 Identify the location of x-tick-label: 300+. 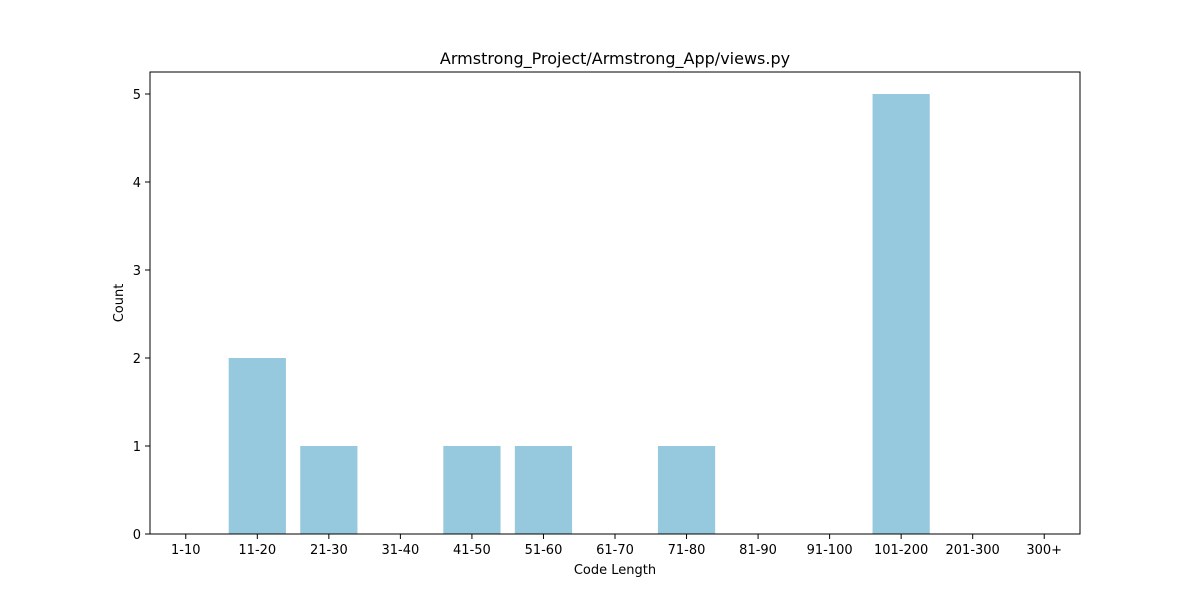
(1044, 550).